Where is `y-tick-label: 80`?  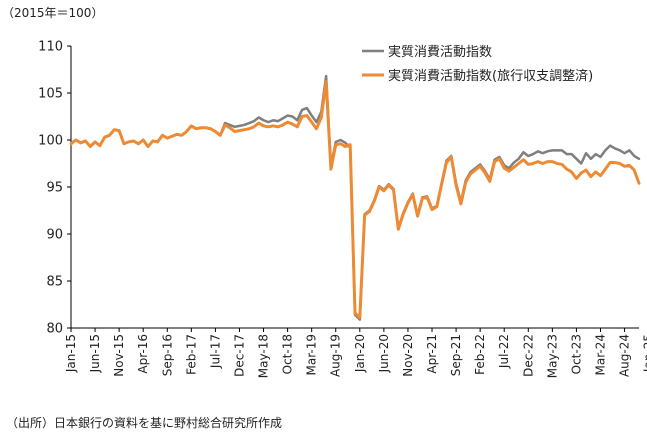
y-tick-label: 80 is located at coordinates (54, 329).